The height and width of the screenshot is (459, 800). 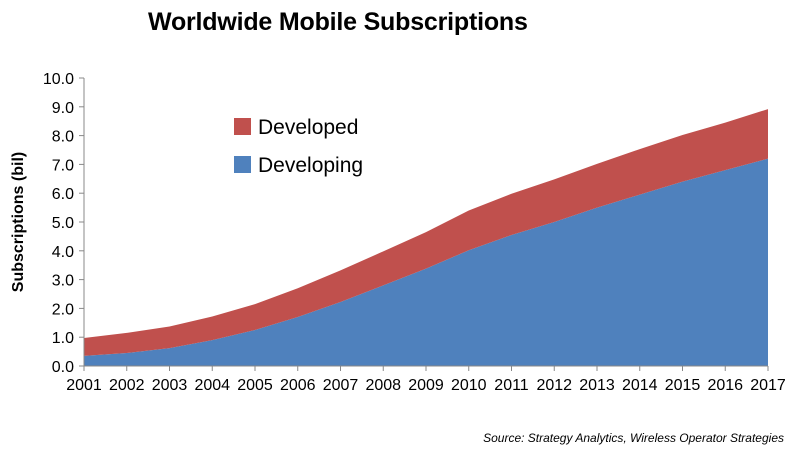 What do you see at coordinates (242, 164) in the screenshot?
I see `legend-swatch-developing` at bounding box center [242, 164].